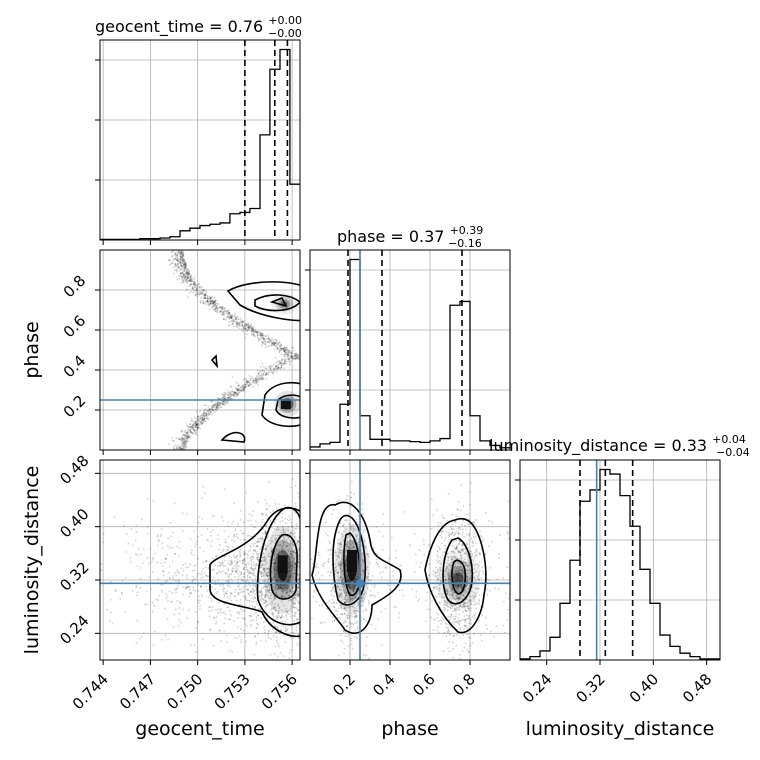  Describe the element at coordinates (465, 243) in the screenshot. I see `title-phase-minus: −0.16` at that location.